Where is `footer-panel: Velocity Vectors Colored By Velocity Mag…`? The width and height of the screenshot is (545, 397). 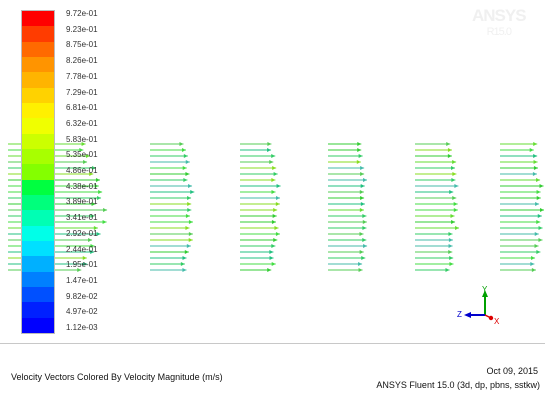 footer-panel: Velocity Vectors Colored By Velocity Mag… is located at coordinates (272, 370).